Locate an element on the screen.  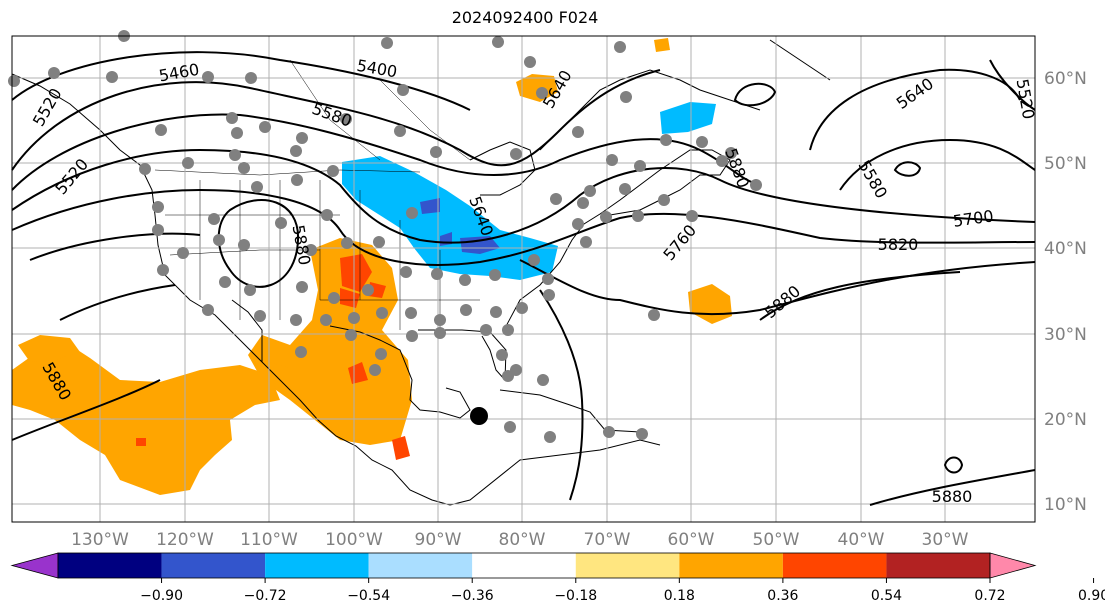
lon-tick-label: 130°W is located at coordinates (100, 540).